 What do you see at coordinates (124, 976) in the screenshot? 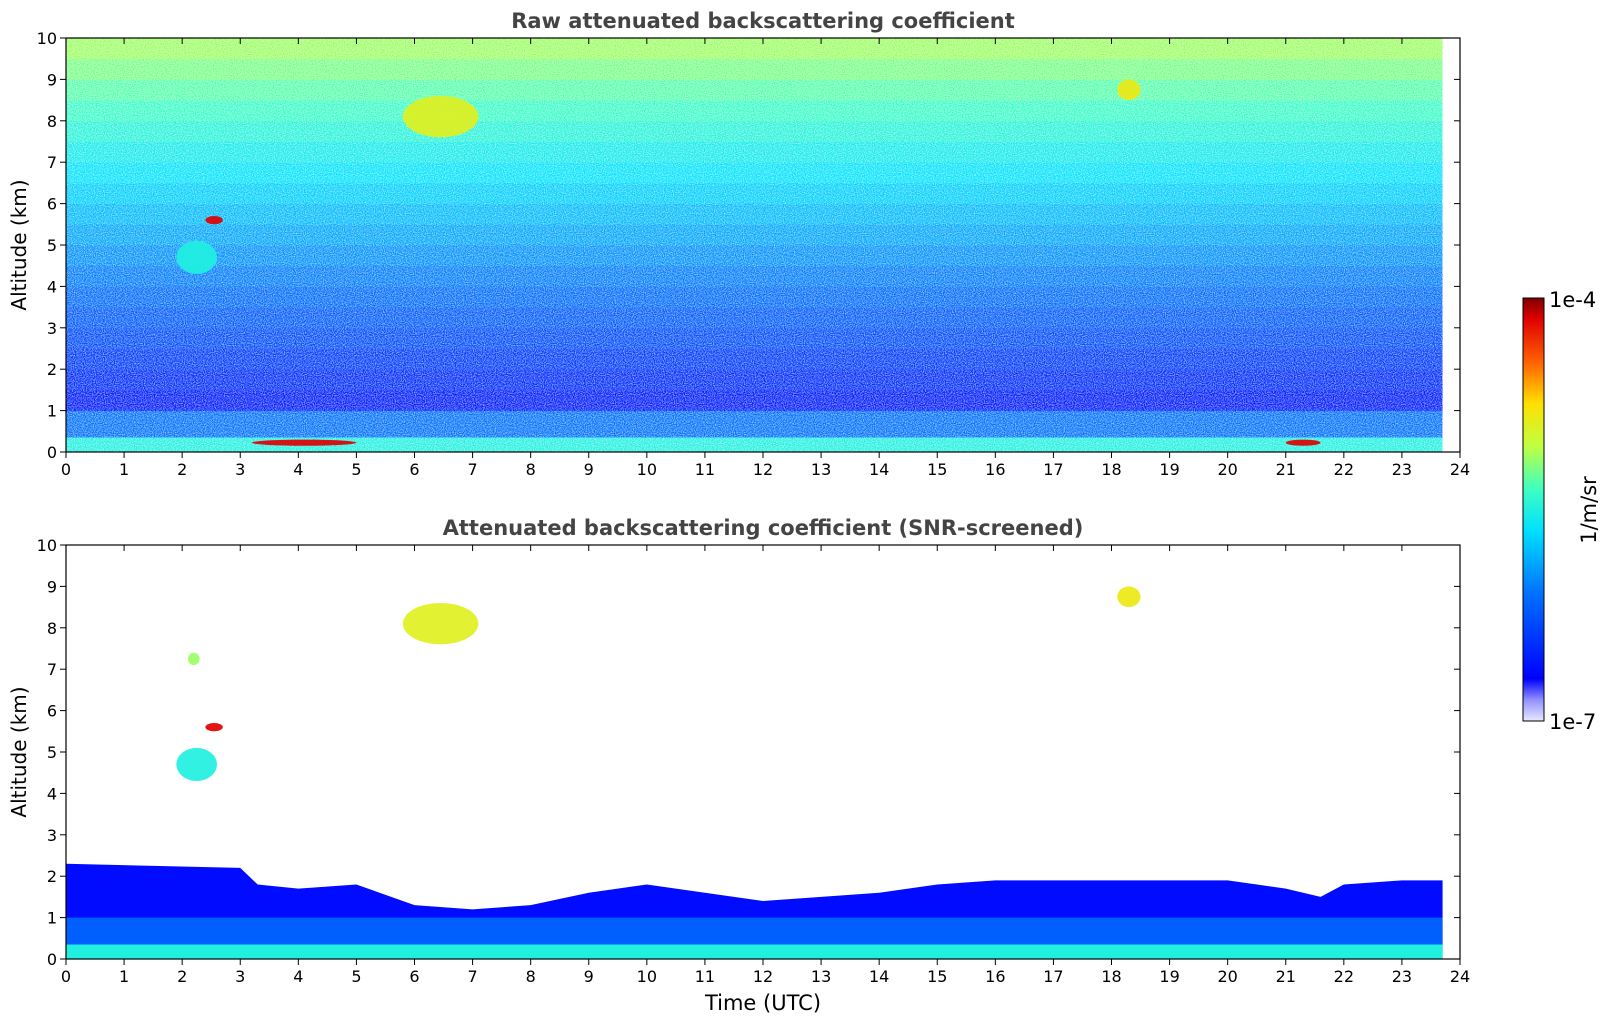
I see `x-tick-label: 1` at bounding box center [124, 976].